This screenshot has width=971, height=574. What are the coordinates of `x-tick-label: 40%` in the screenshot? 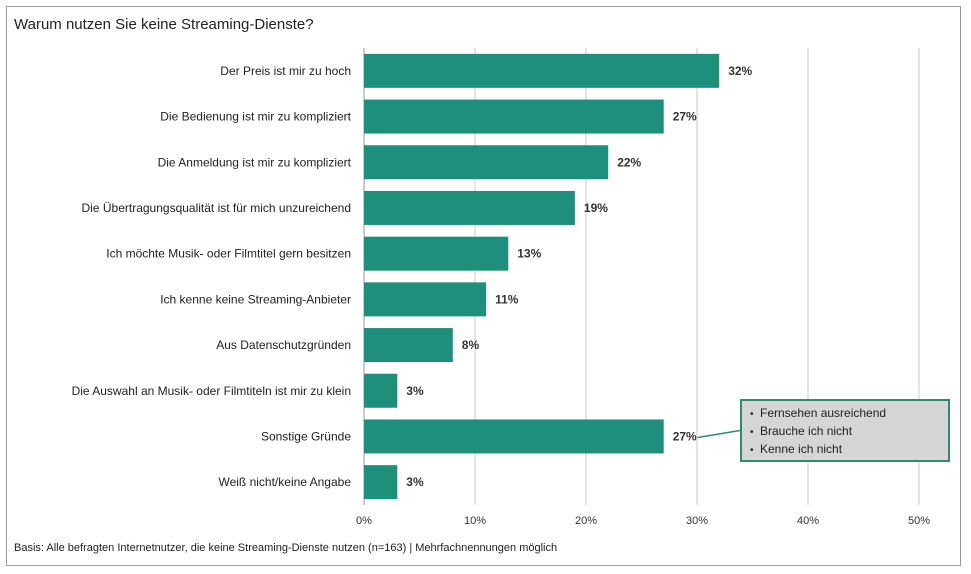 It's located at (808, 521).